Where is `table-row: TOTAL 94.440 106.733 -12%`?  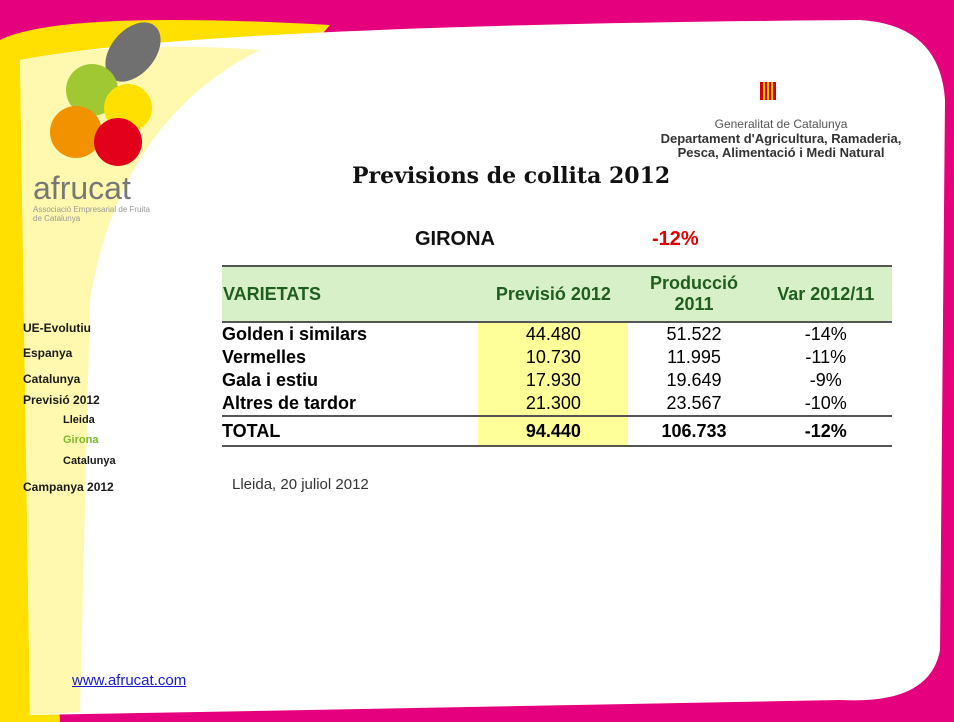
table-row: TOTAL 94.440 106.733 -12% is located at coordinates (557, 431).